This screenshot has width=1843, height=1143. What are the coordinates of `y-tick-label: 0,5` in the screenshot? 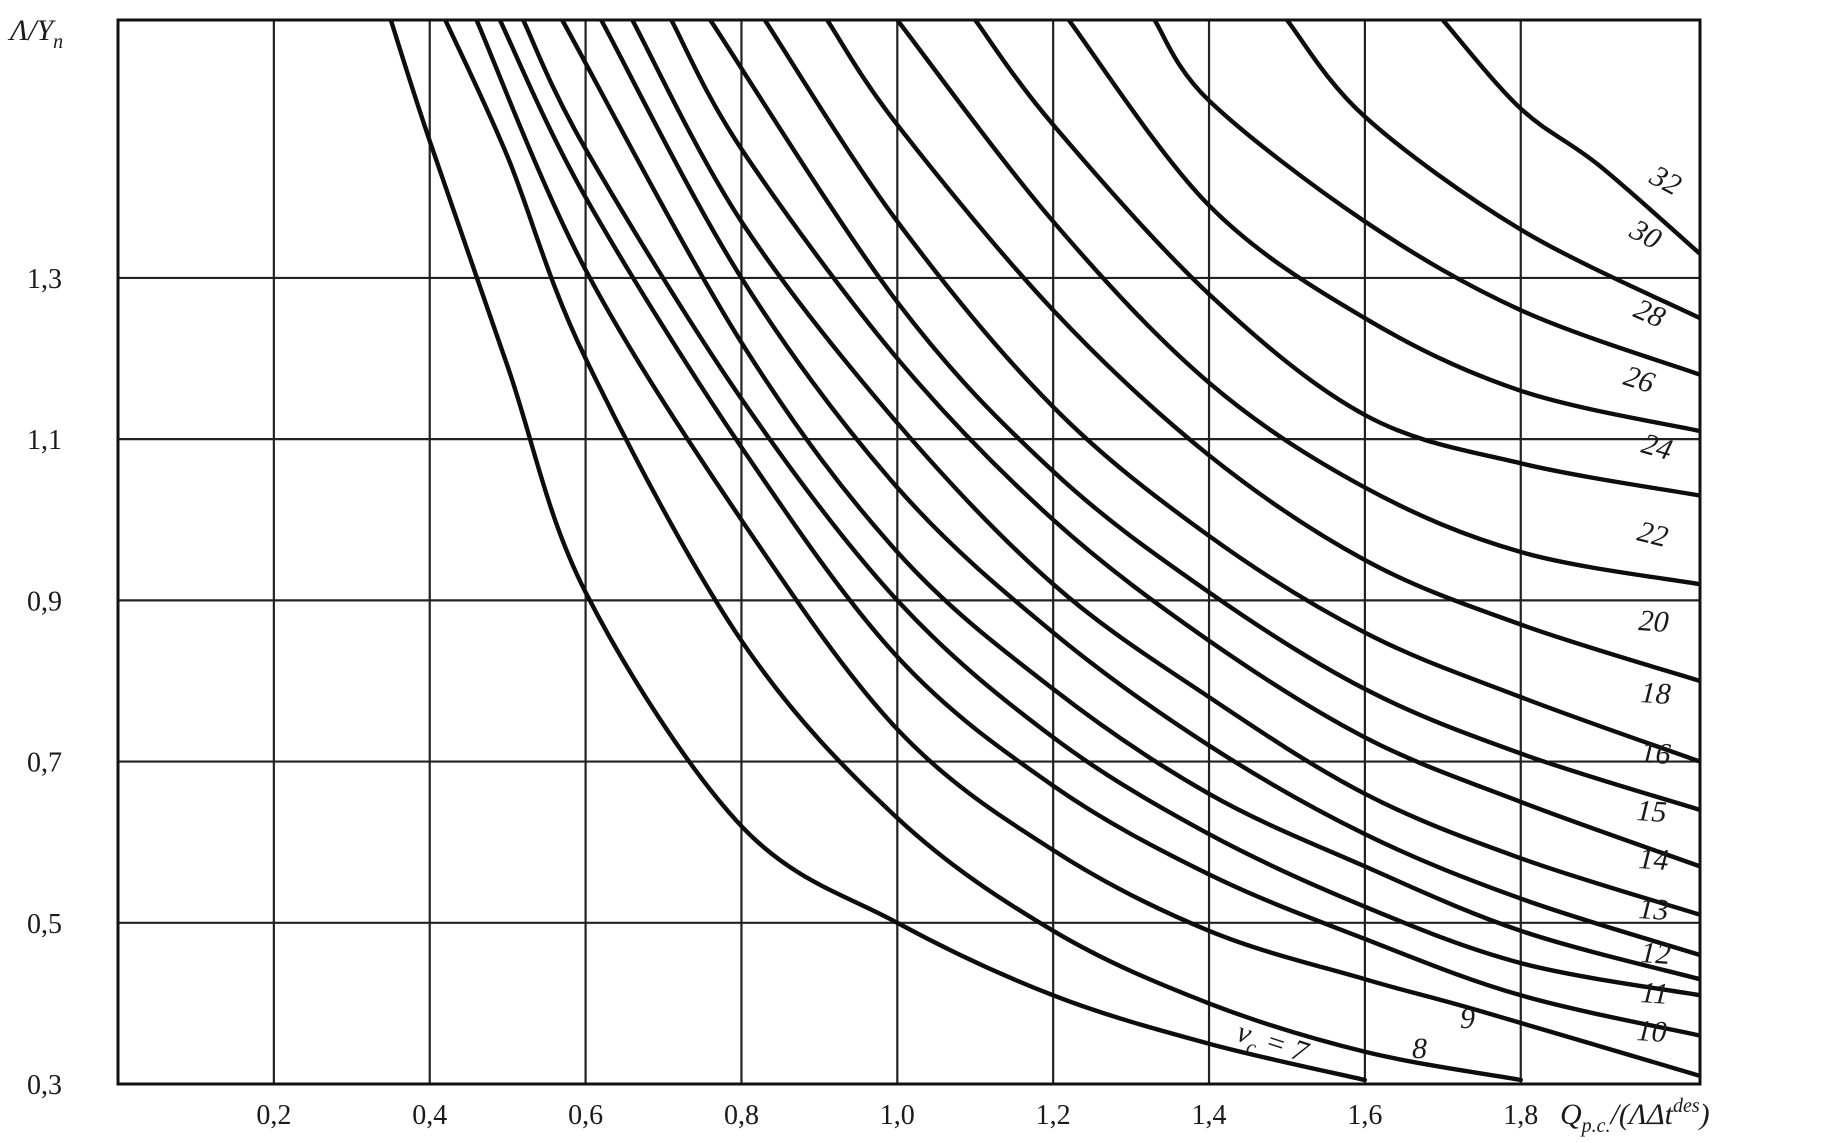 It's located at (44, 924).